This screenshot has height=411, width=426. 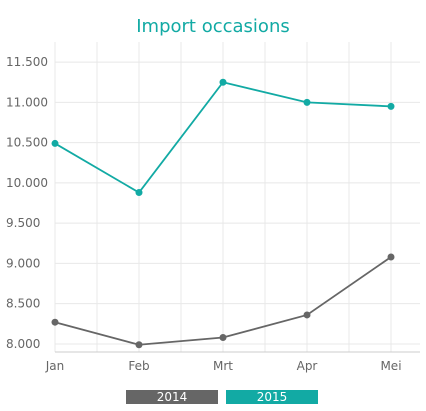 What do you see at coordinates (390, 366) in the screenshot?
I see `x-tick-label: Mei` at bounding box center [390, 366].